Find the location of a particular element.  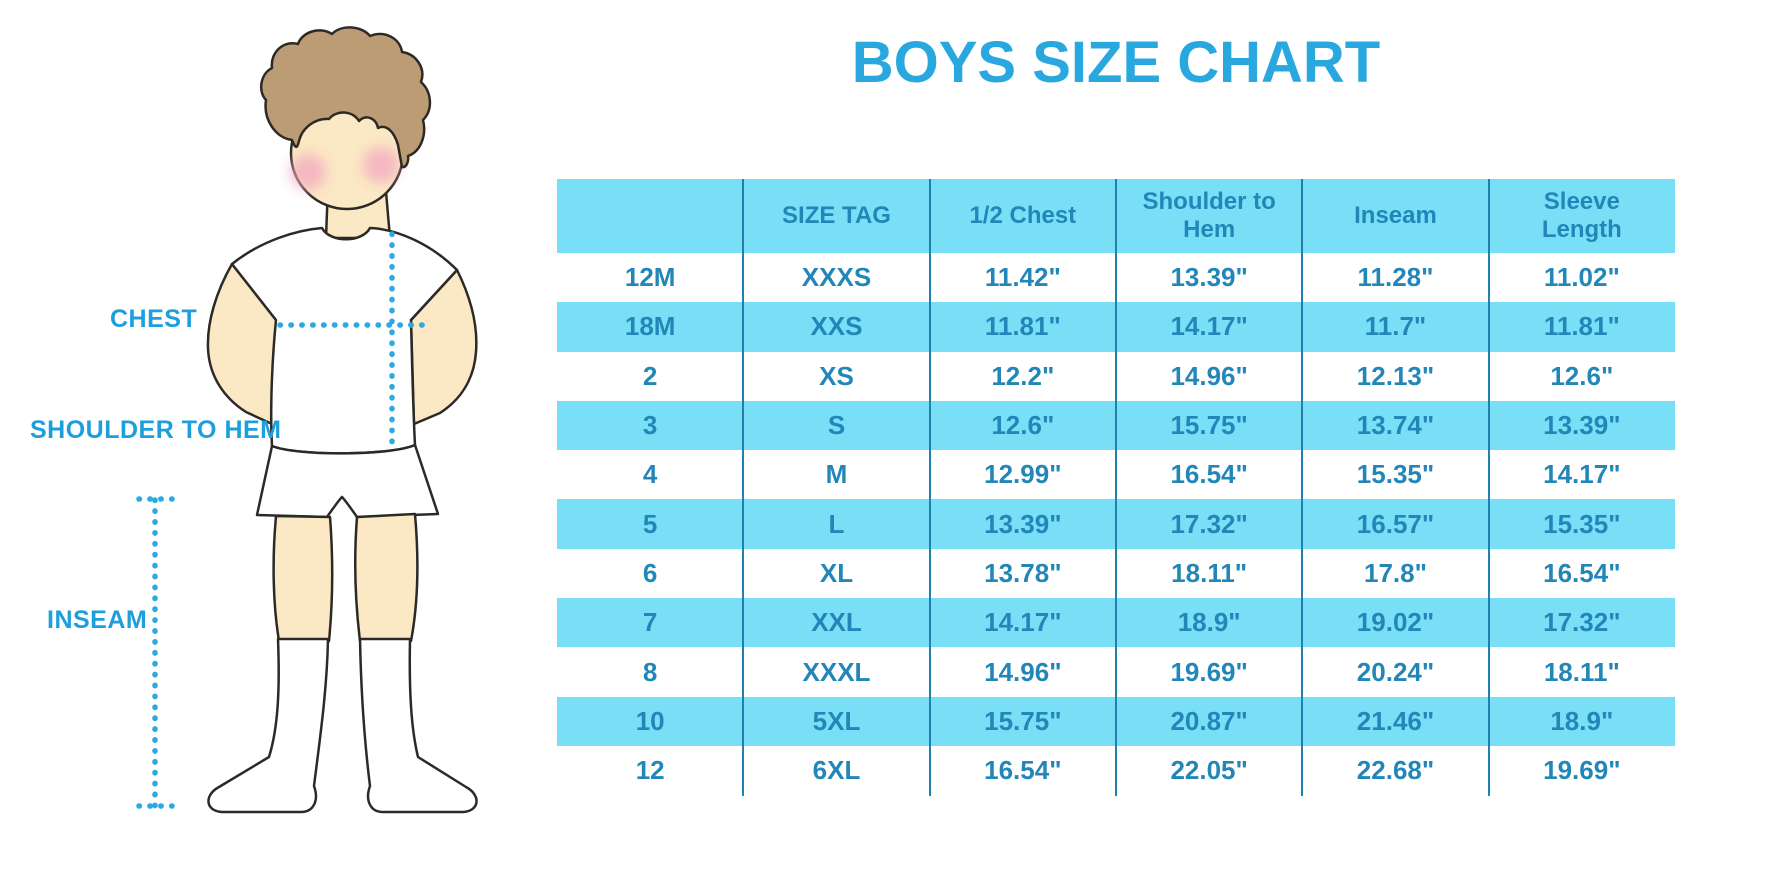

measurement-lines is located at coordinates (283, 520).